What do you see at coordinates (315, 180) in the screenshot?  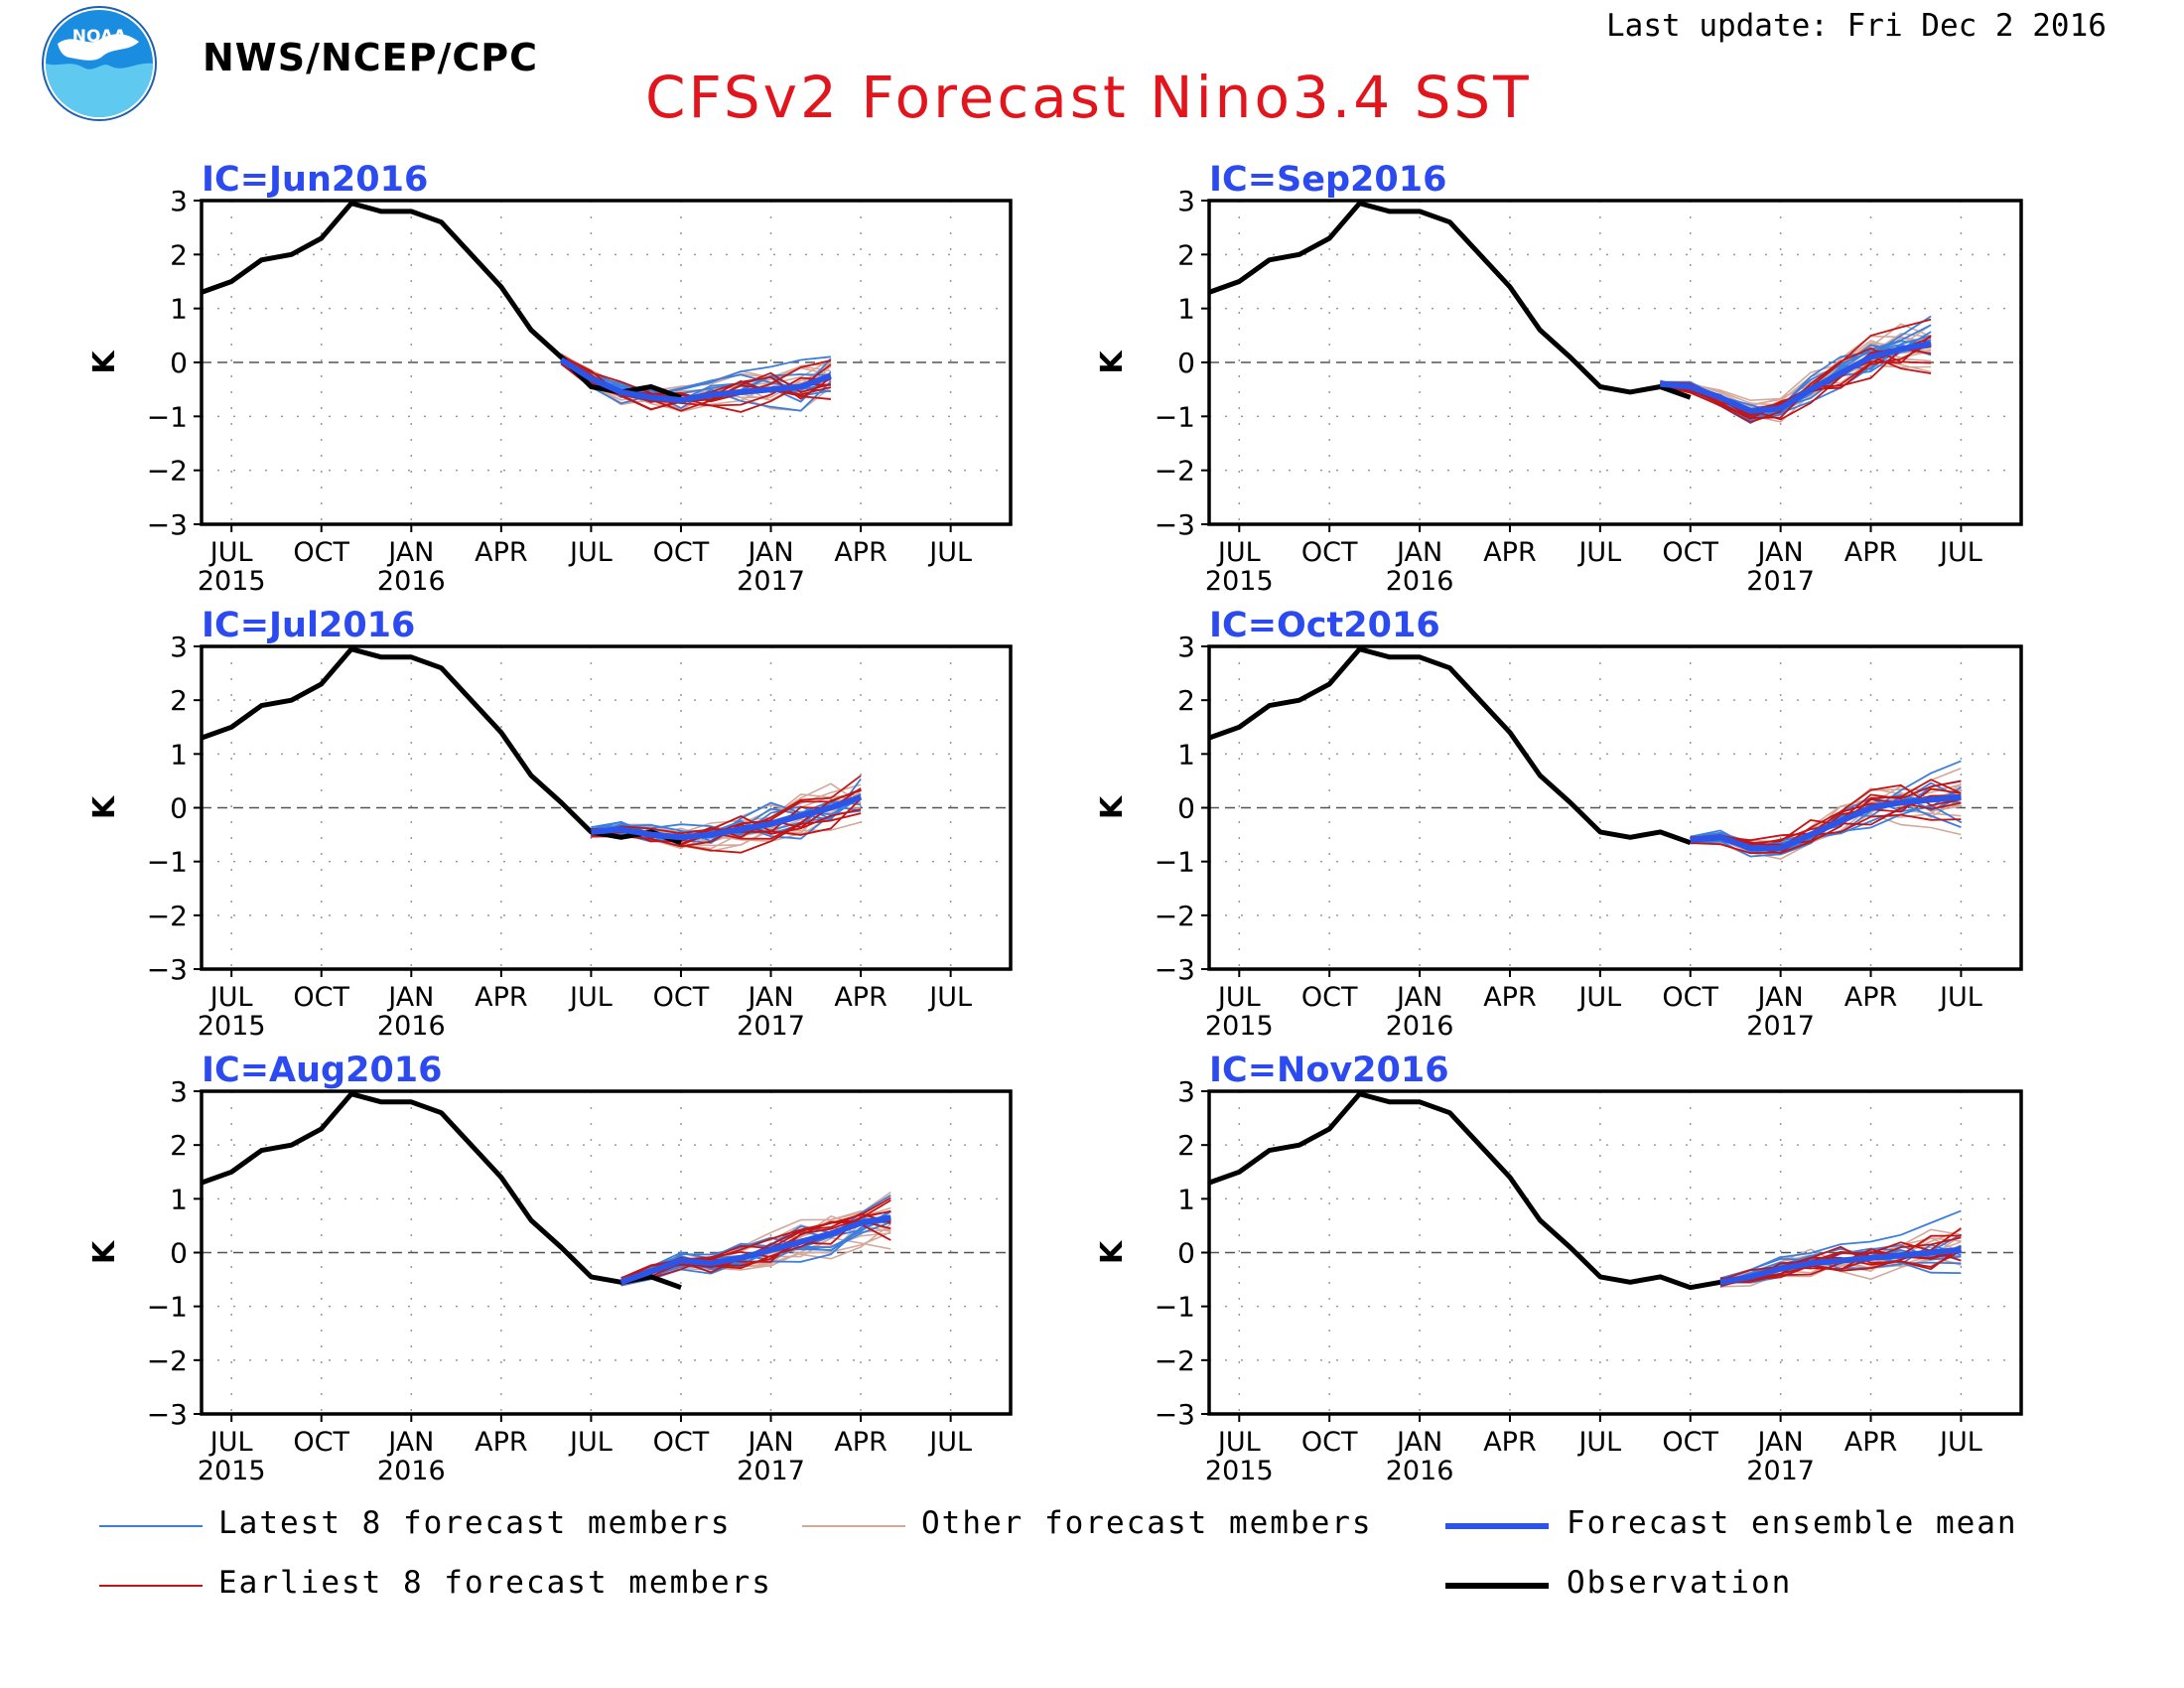 I see `panel-label: IC=Jun2016` at bounding box center [315, 180].